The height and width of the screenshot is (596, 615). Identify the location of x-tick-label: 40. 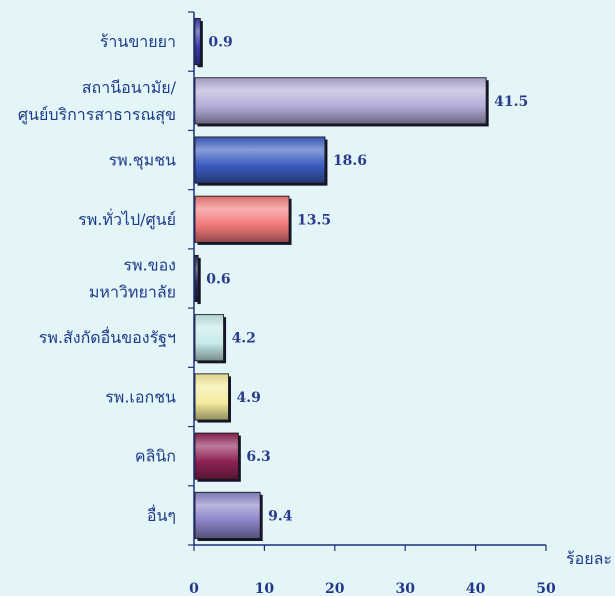
(476, 588).